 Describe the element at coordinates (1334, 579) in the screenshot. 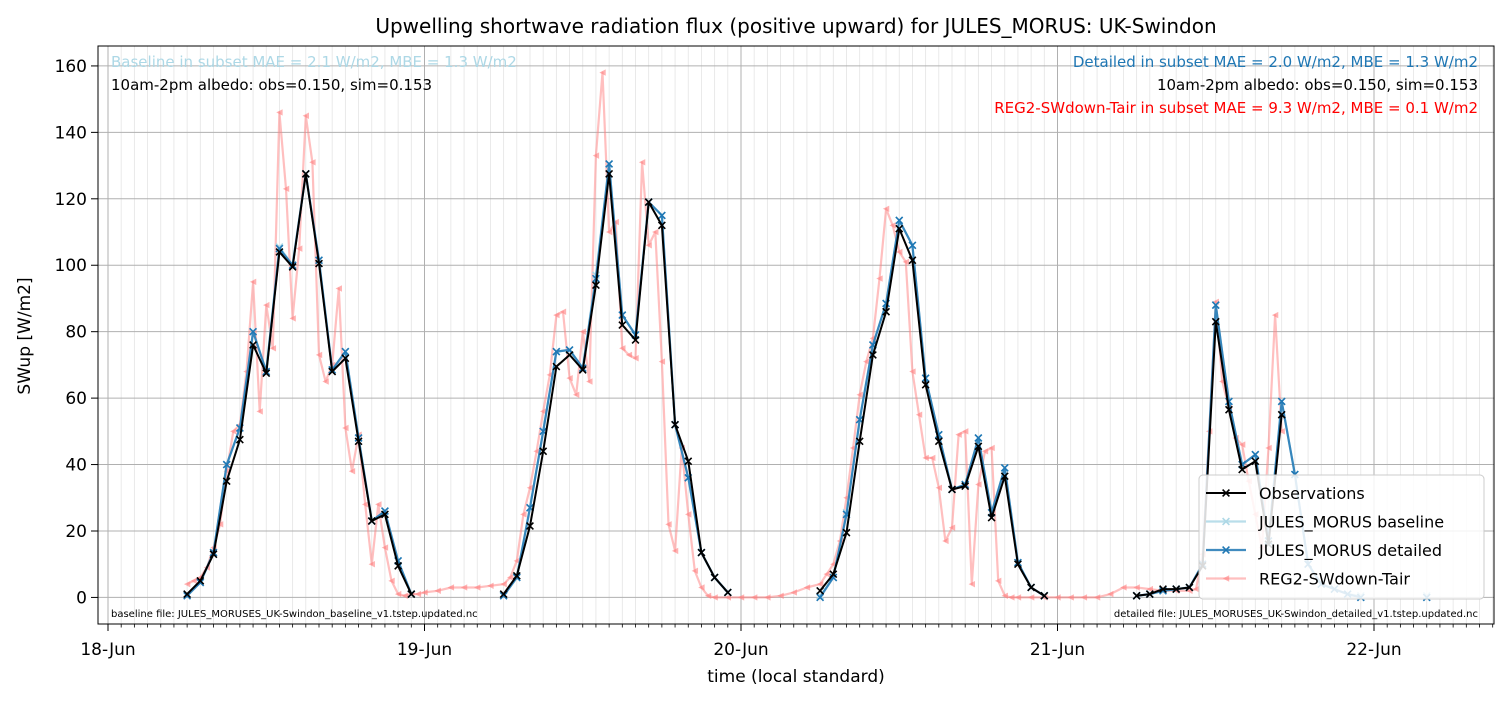

I see `legend-label: REG2-SWdown-Tair` at that location.